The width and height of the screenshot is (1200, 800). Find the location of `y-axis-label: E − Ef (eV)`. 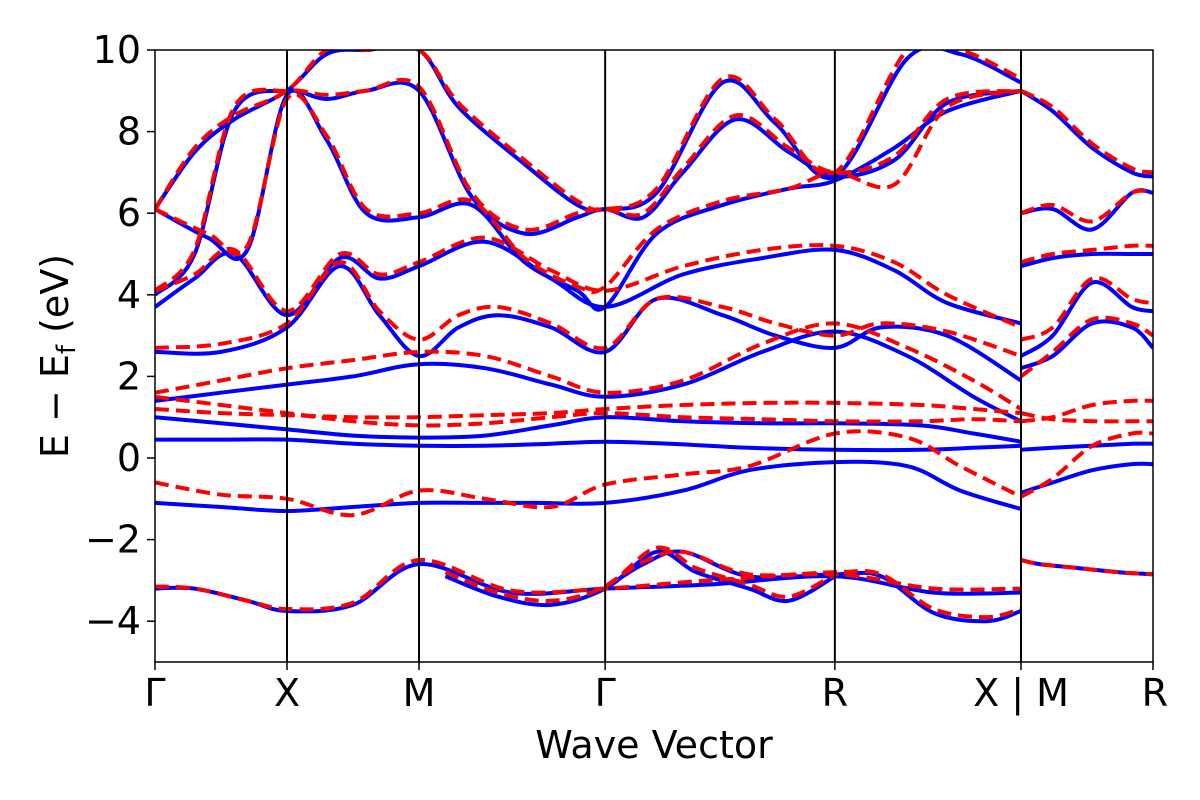

y-axis-label: E − Ef (eV) is located at coordinates (57, 356).